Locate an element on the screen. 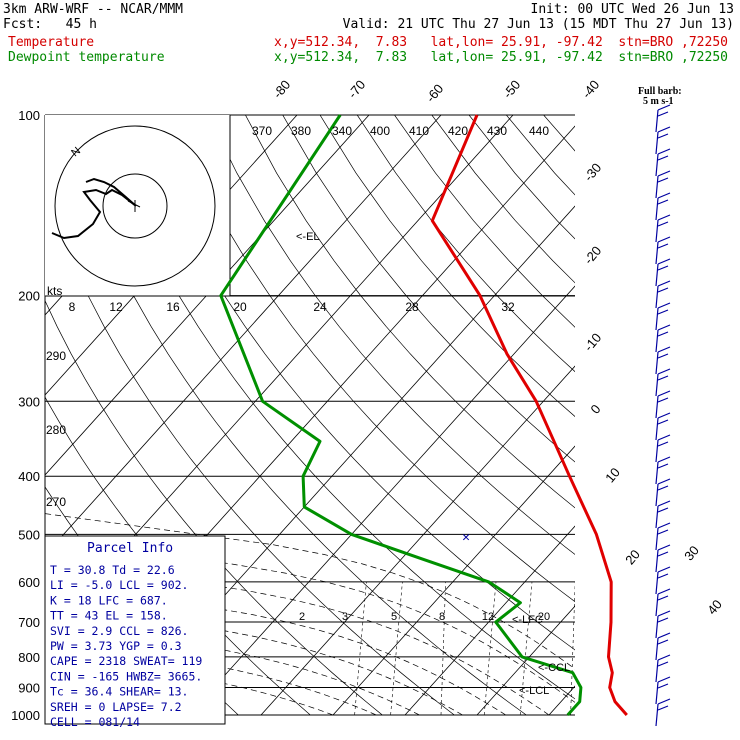 The width and height of the screenshot is (740, 740). hodograph-ring-label: 24 is located at coordinates (320, 307).